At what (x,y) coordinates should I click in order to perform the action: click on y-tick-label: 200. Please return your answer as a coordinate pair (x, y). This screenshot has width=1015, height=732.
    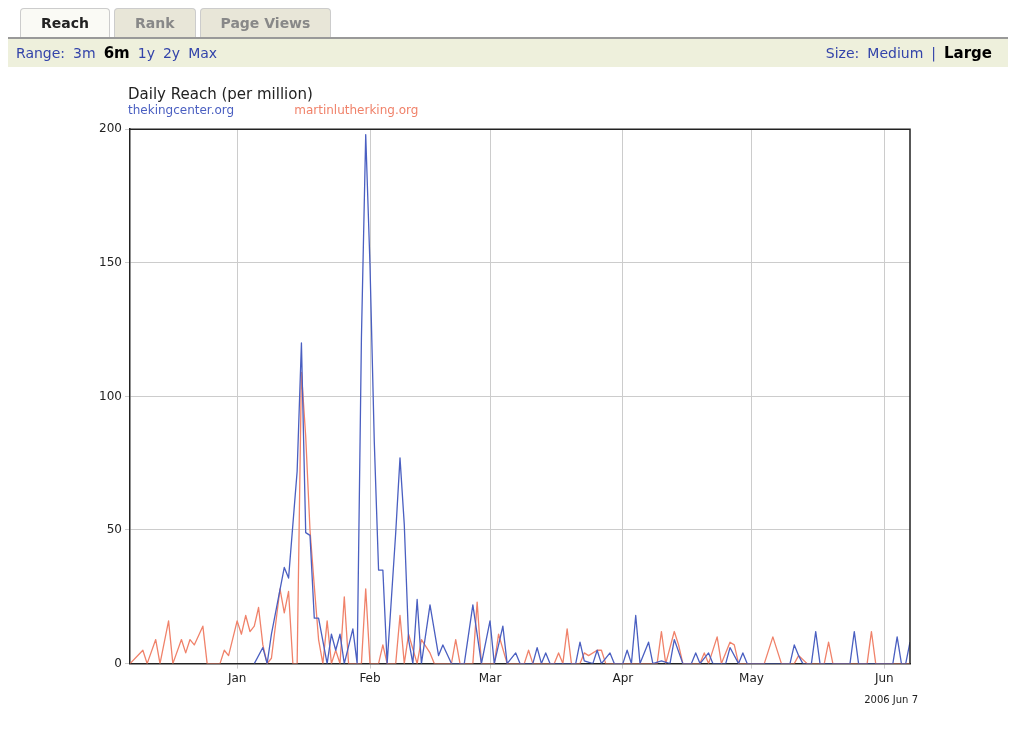
    Looking at the image, I should click on (110, 128).